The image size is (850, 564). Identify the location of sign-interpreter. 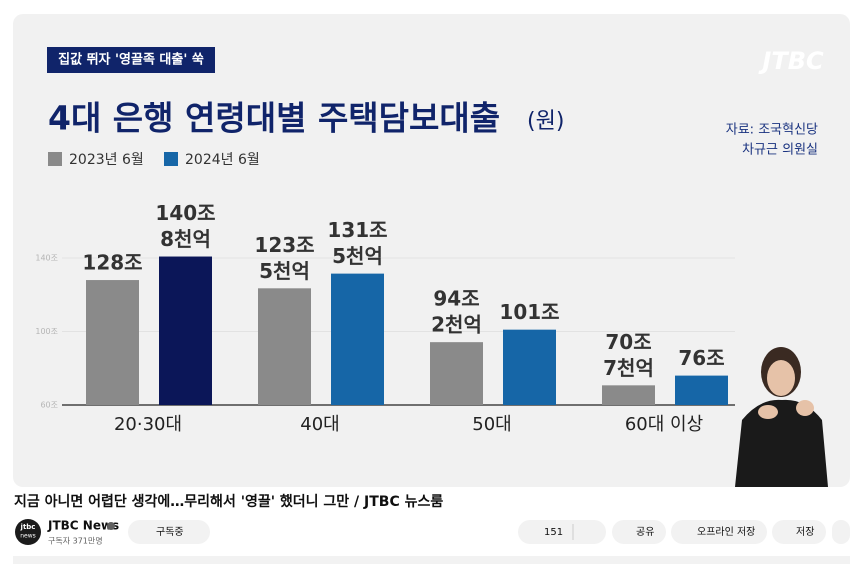
(781, 417).